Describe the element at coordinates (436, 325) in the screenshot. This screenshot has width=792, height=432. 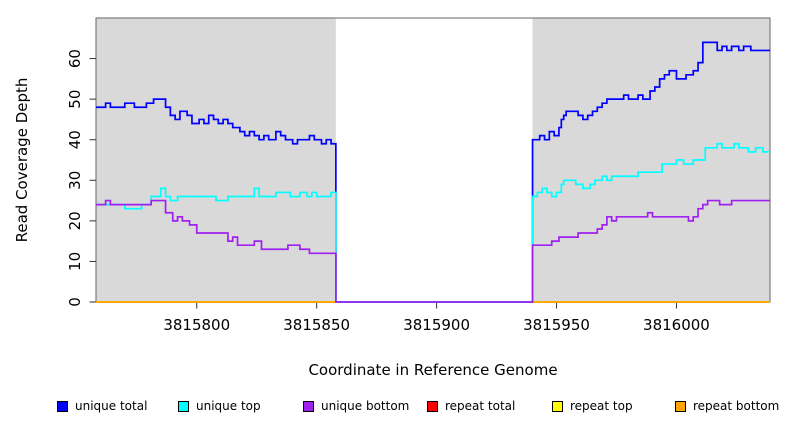
I see `x-tick-label: 3815900` at that location.